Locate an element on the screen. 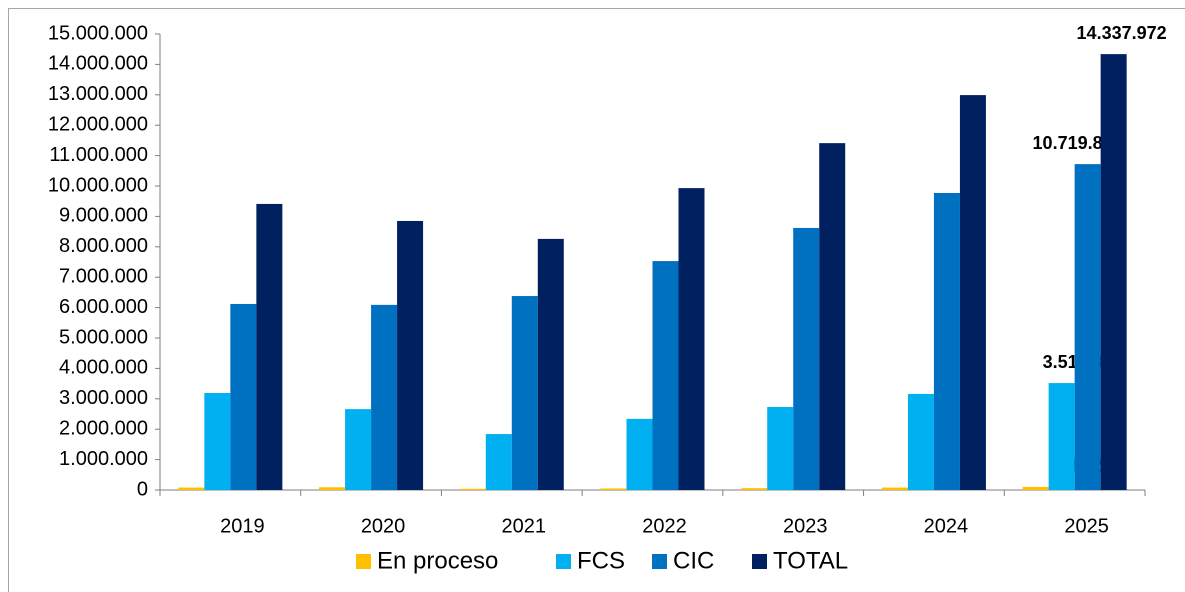 This screenshot has width=1185, height=592. y-tick-label: 1.000.000 is located at coordinates (103, 459).